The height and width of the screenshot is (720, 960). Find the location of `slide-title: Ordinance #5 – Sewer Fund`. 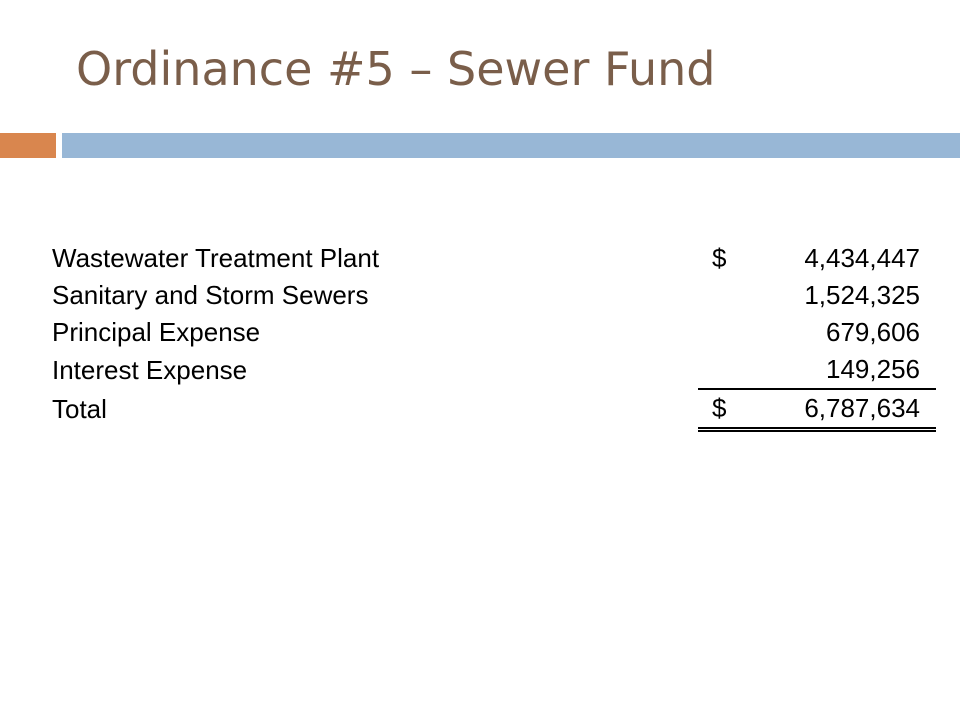

slide-title: Ordinance #5 – Sewer Fund is located at coordinates (396, 69).